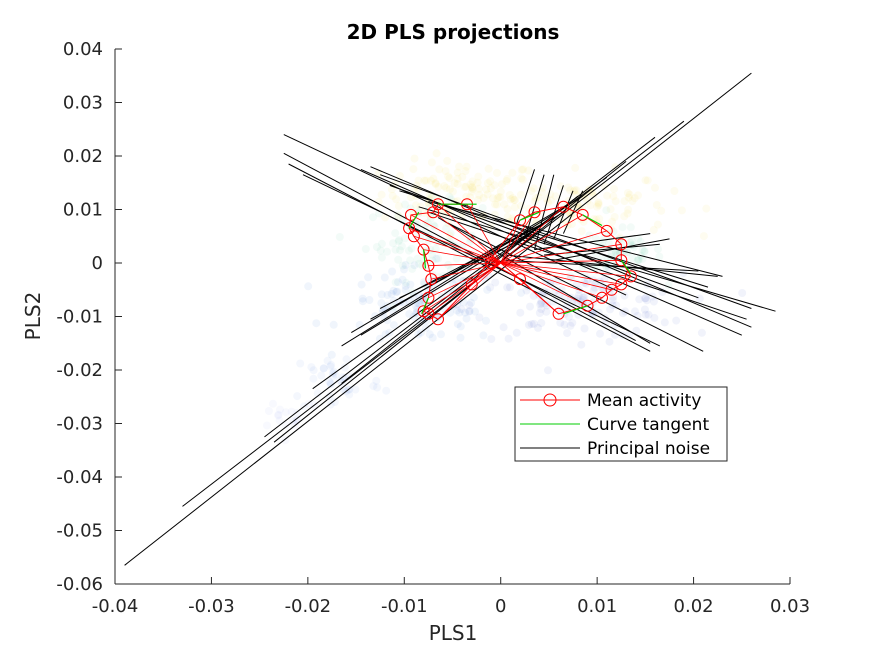  I want to click on y-tick-label: 0, so click(97, 263).